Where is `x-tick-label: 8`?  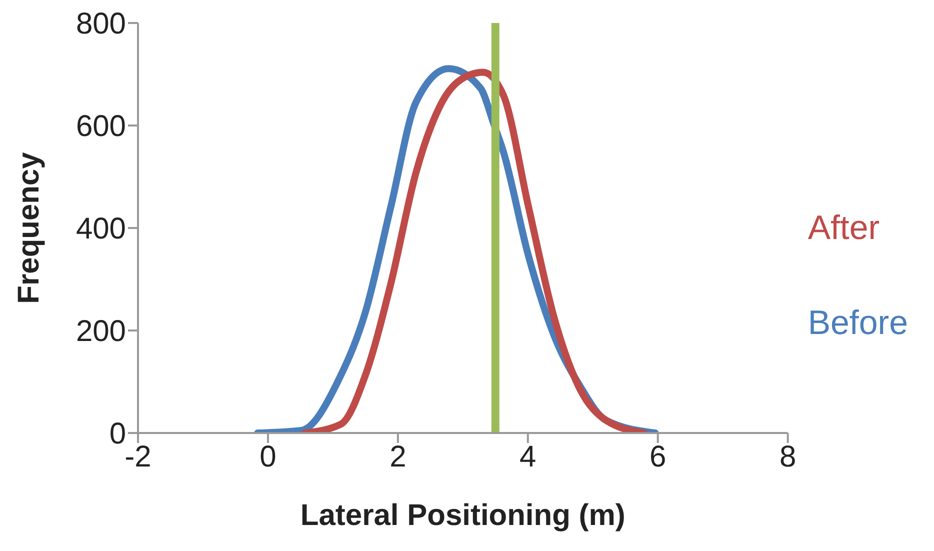
x-tick-label: 8 is located at coordinates (787, 457).